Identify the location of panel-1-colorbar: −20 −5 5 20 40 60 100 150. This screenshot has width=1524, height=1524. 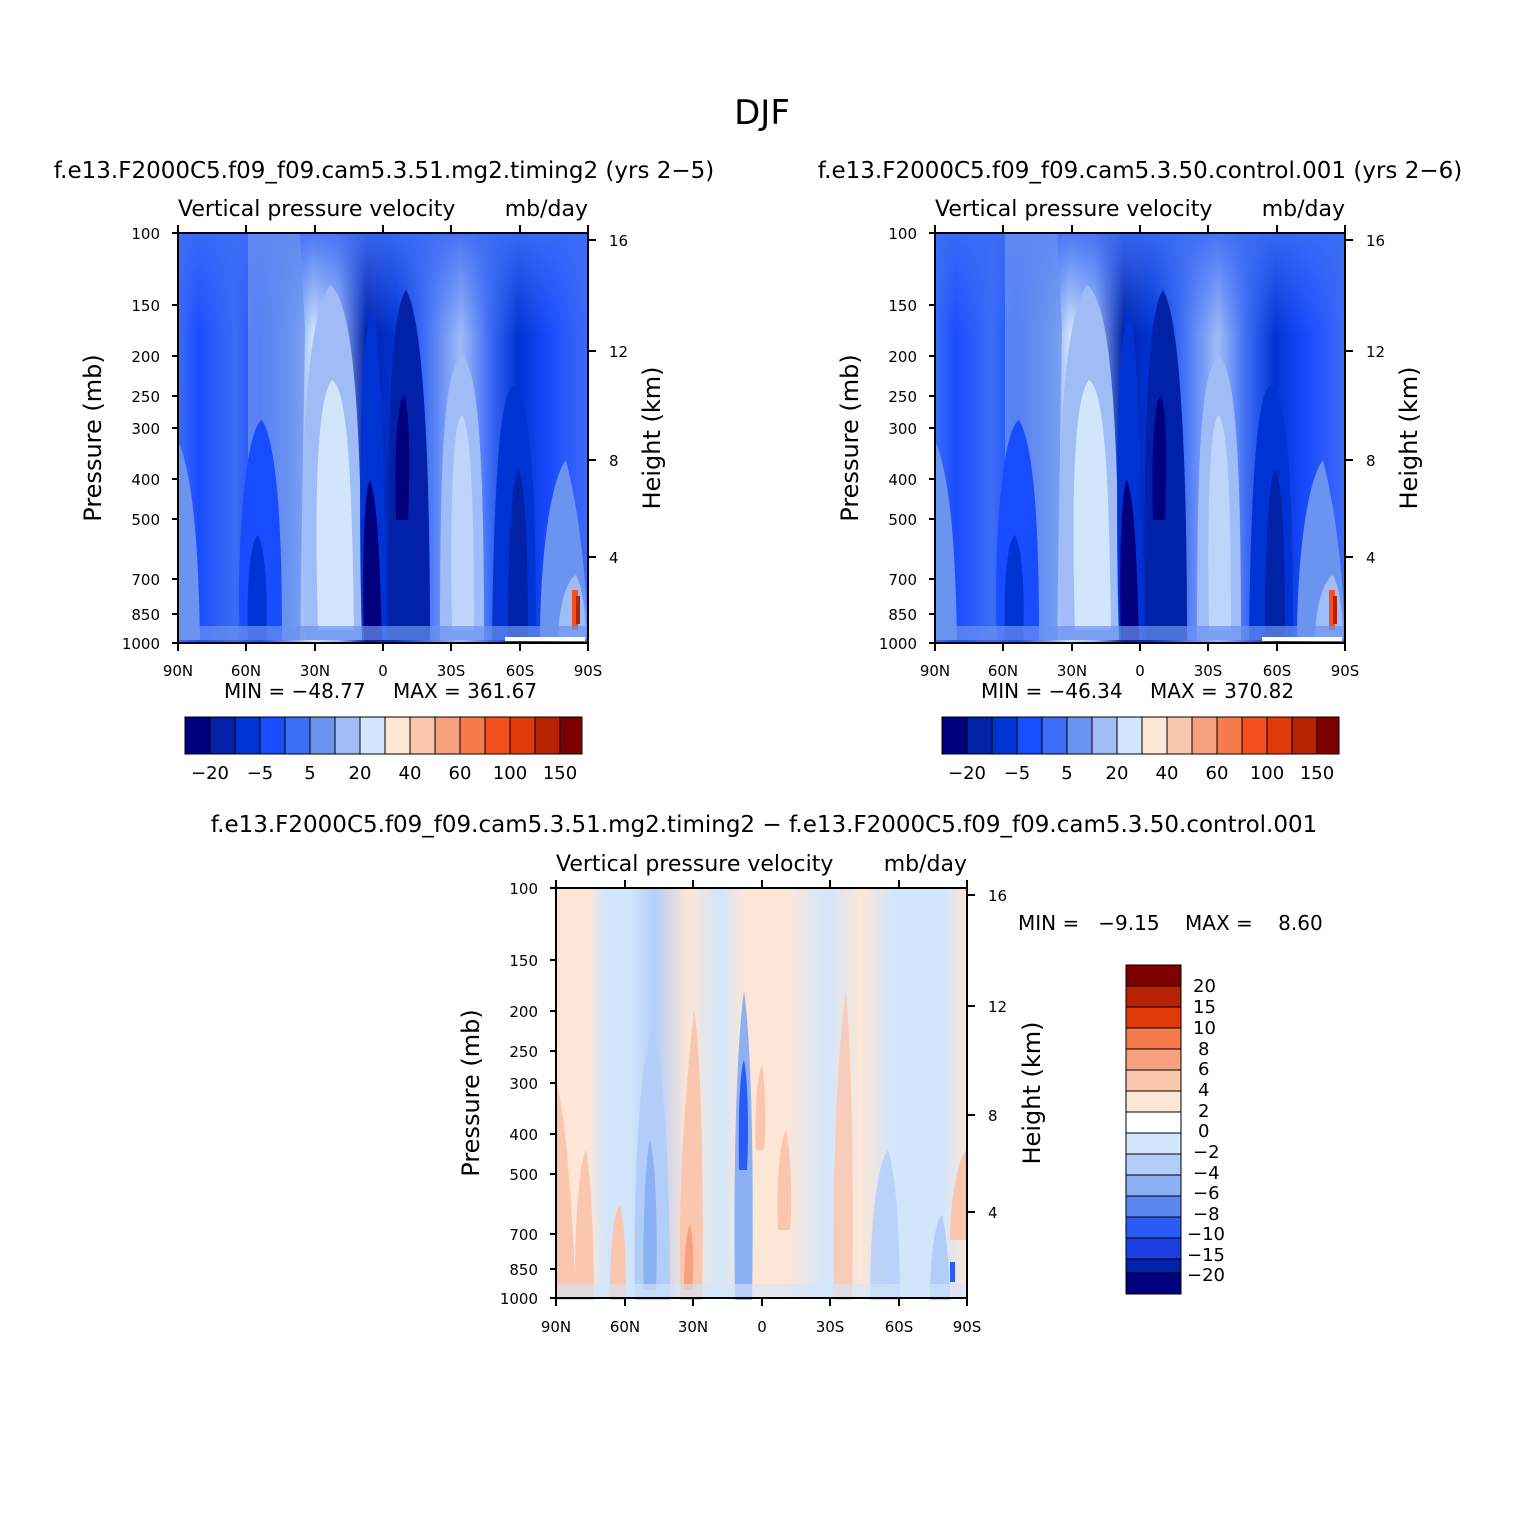
(383, 750).